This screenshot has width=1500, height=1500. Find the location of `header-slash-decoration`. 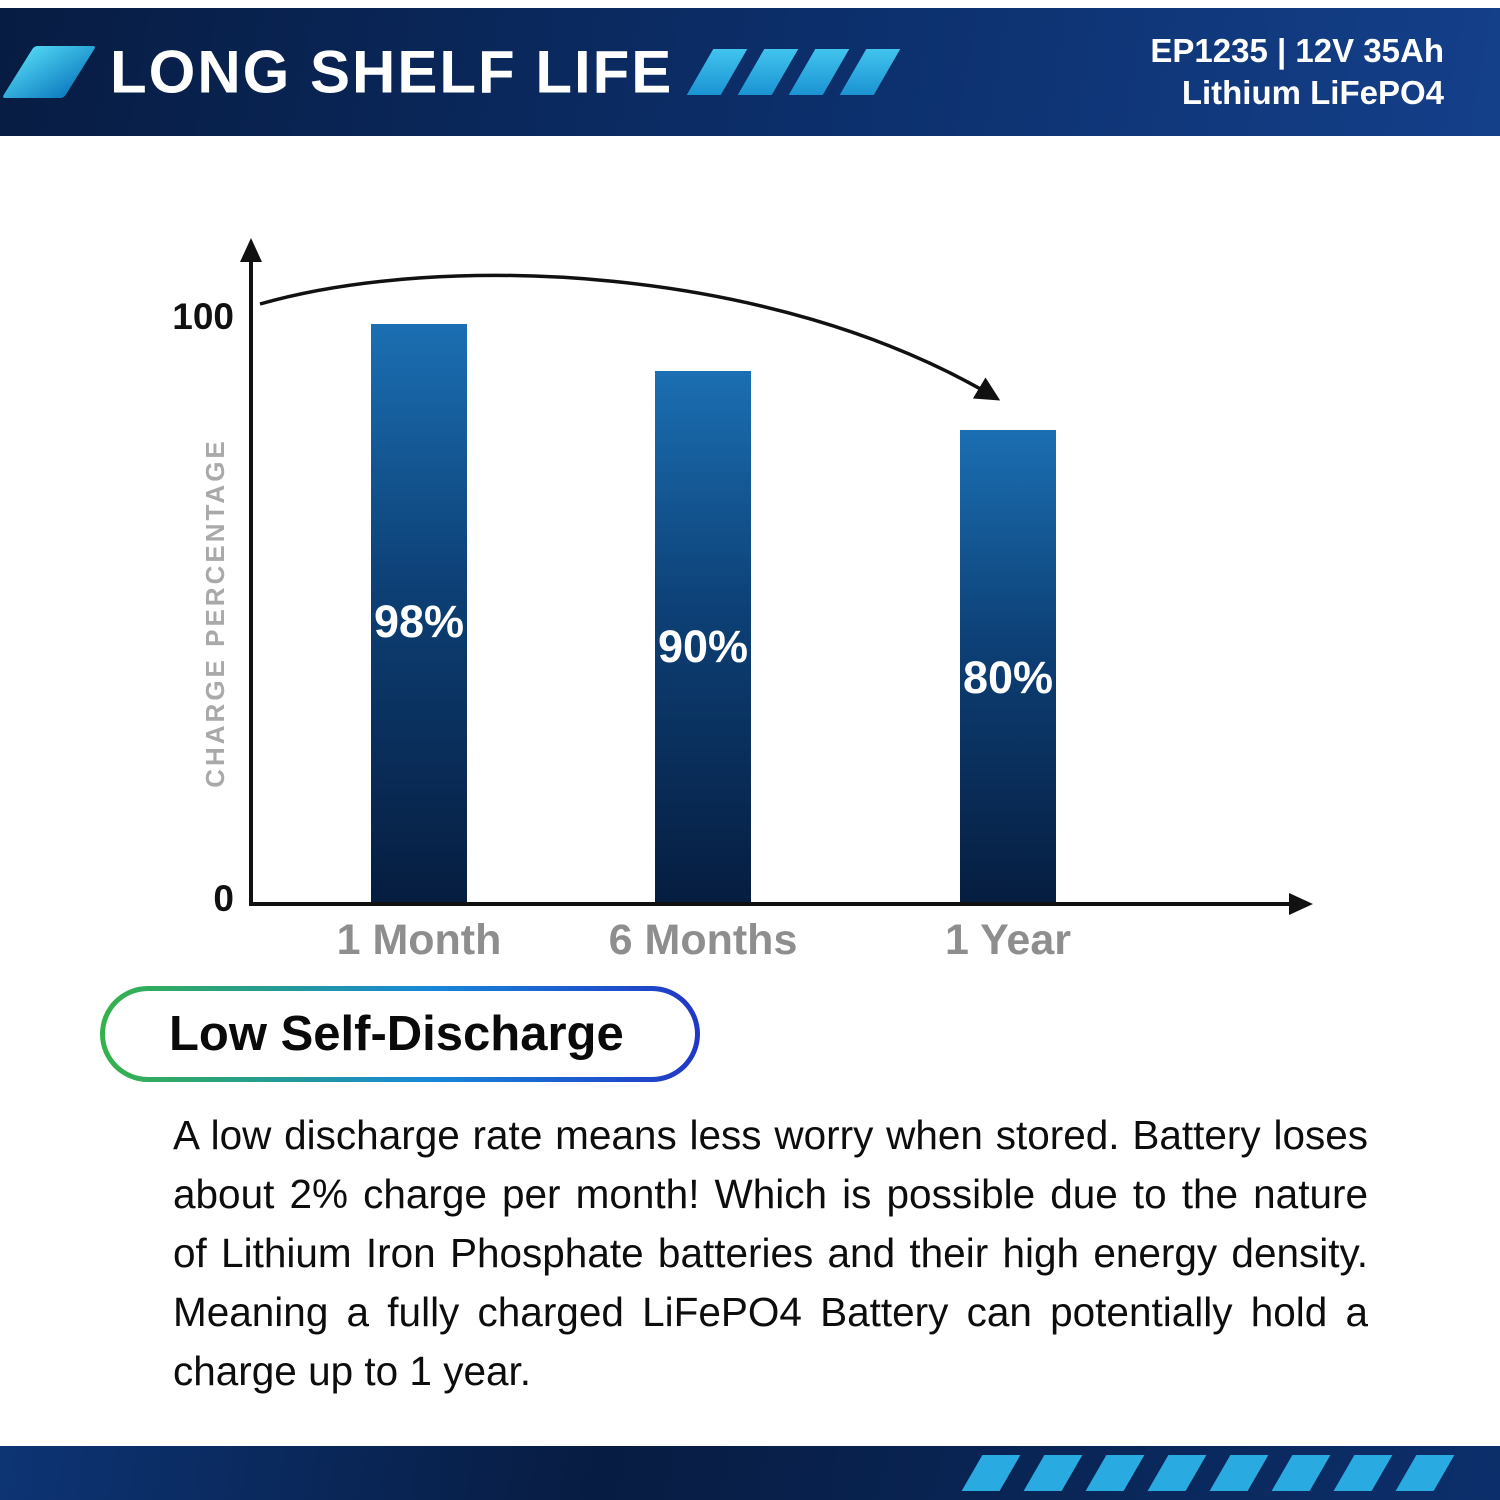

header-slash-decoration is located at coordinates (793, 72).